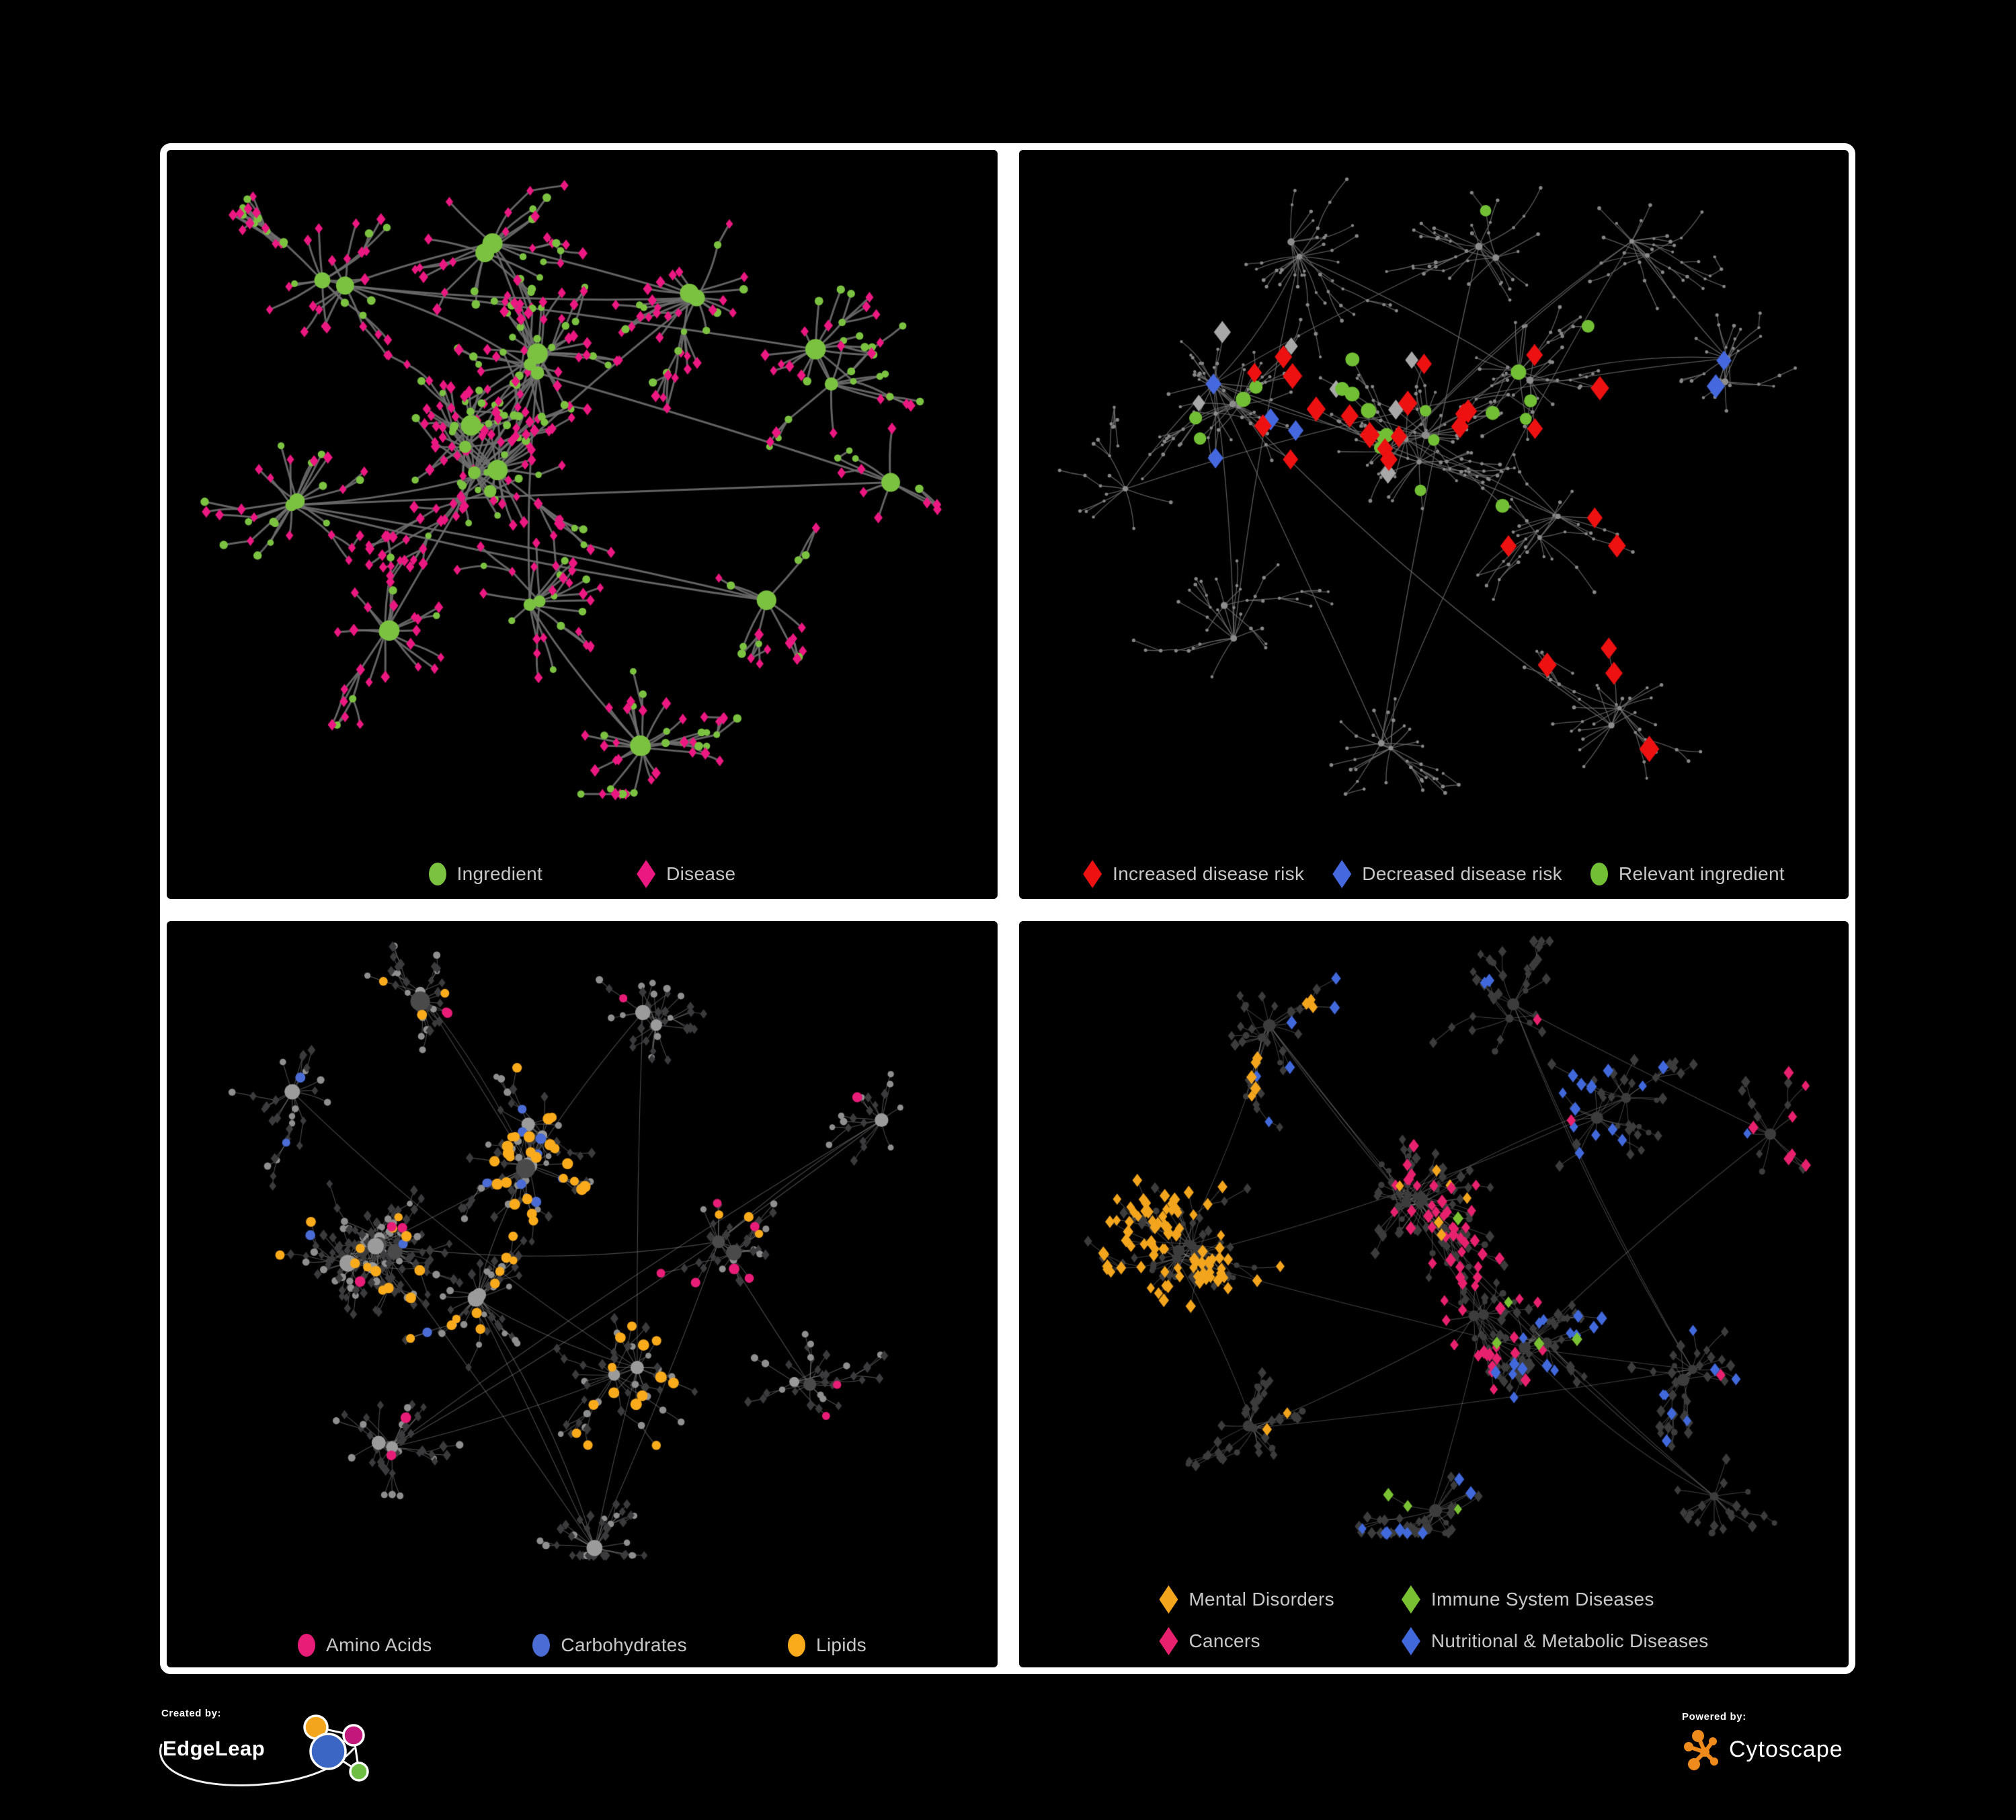  Describe the element at coordinates (1714, 1717) in the screenshot. I see `powered-by-label: Powered by:` at that location.